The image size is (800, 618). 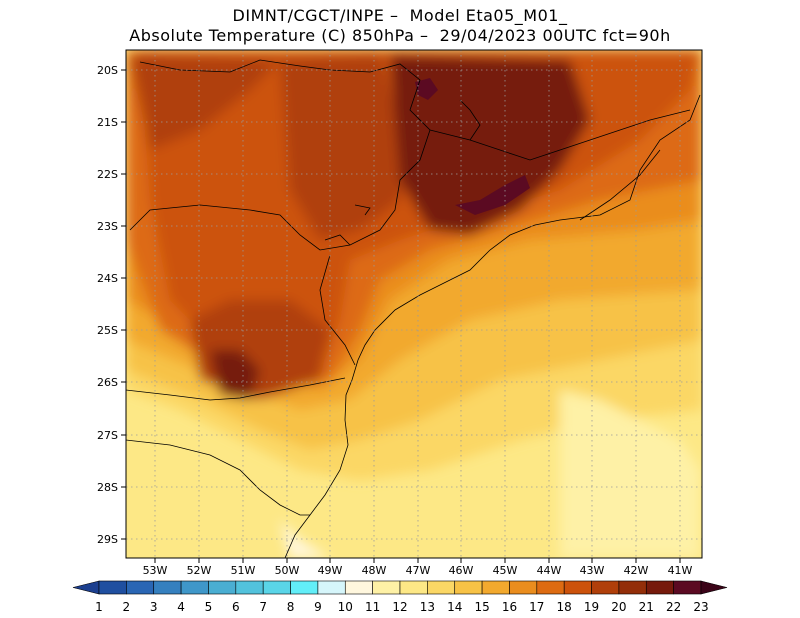 What do you see at coordinates (154, 607) in the screenshot?
I see `colorbar-label: 3` at bounding box center [154, 607].